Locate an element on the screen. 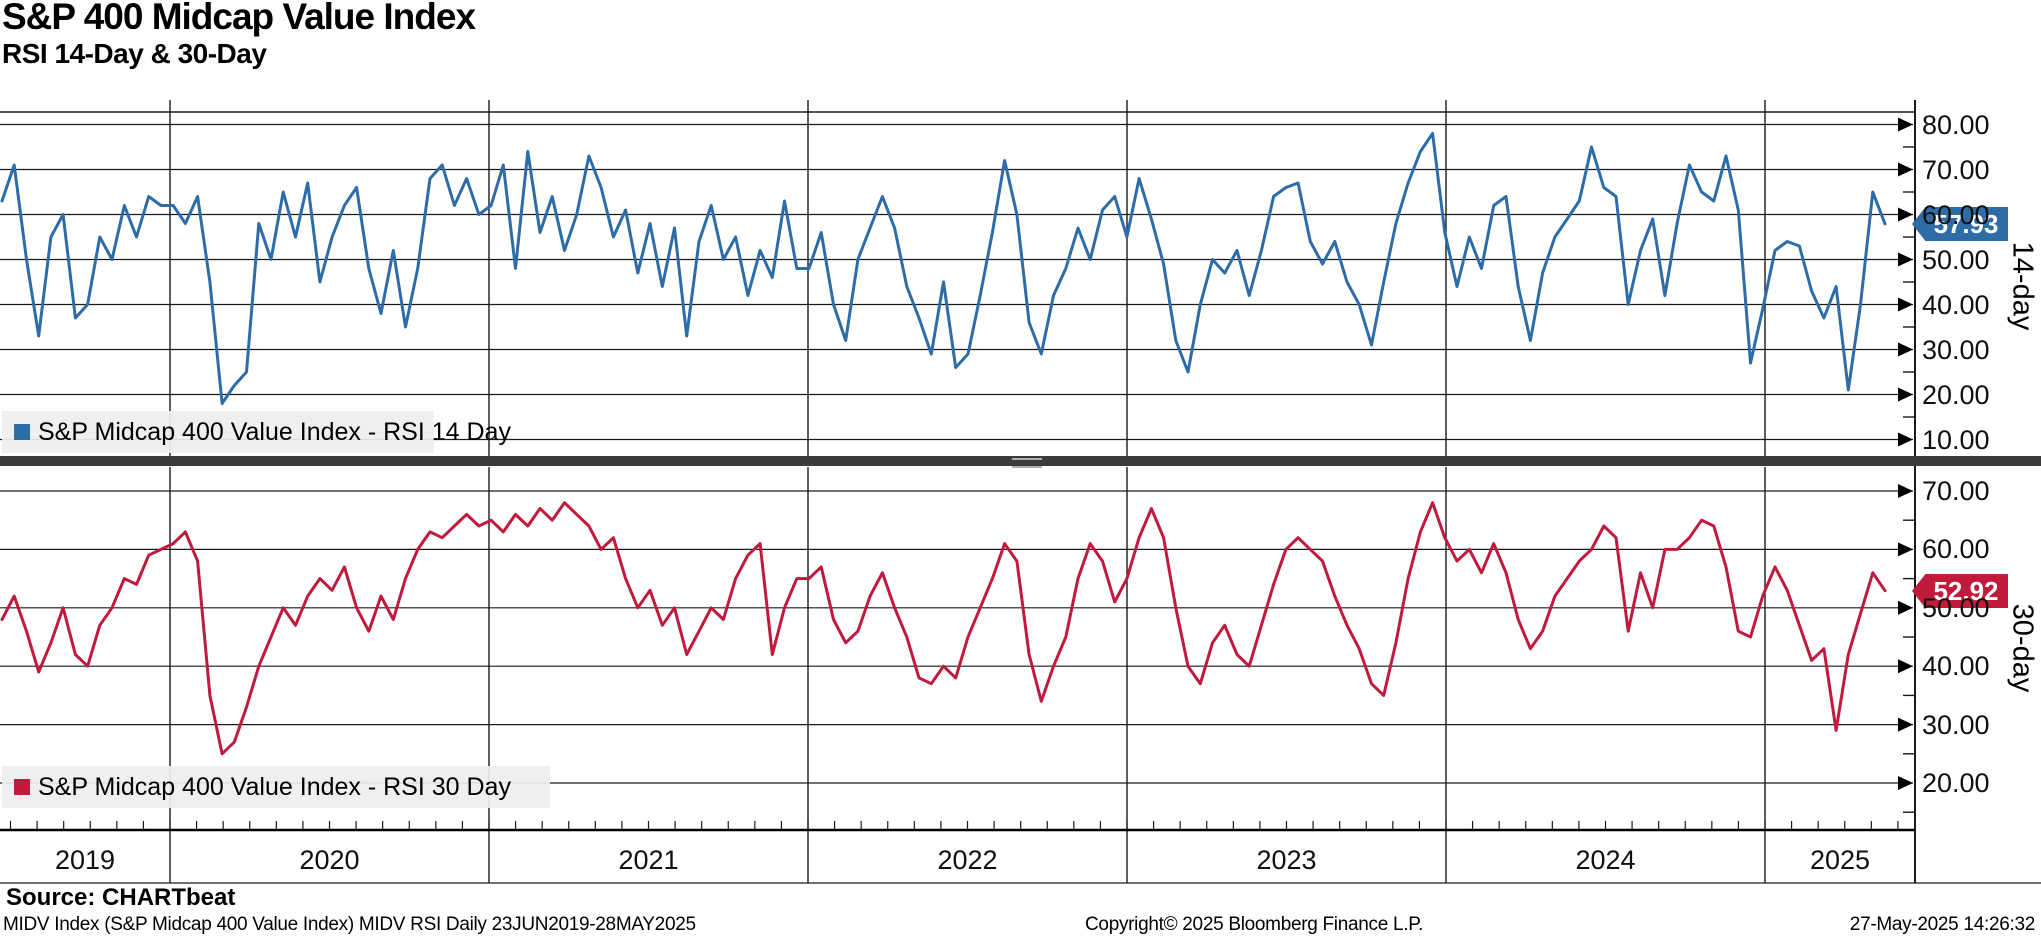 This screenshot has width=2041, height=936. legend-label-rsi14: S&P Midcap 400 Value Index - RSI 14 Day is located at coordinates (274, 431).